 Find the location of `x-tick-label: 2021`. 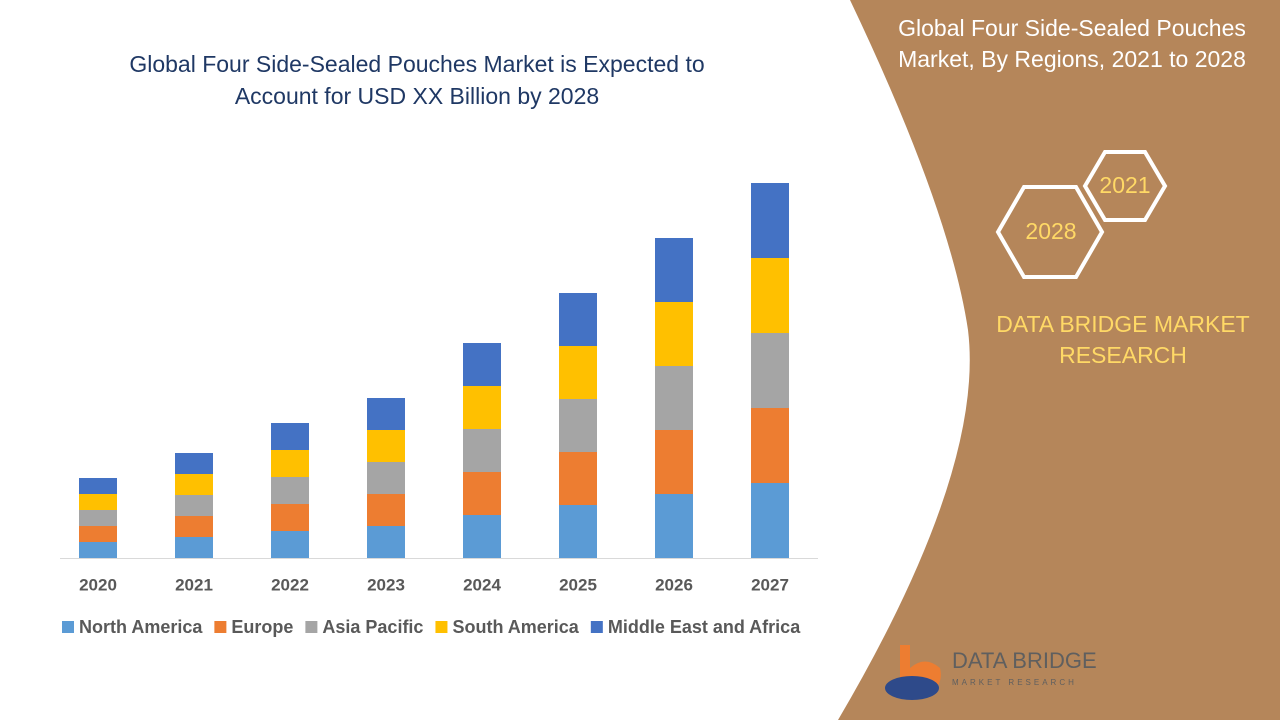

x-tick-label: 2021 is located at coordinates (194, 584).